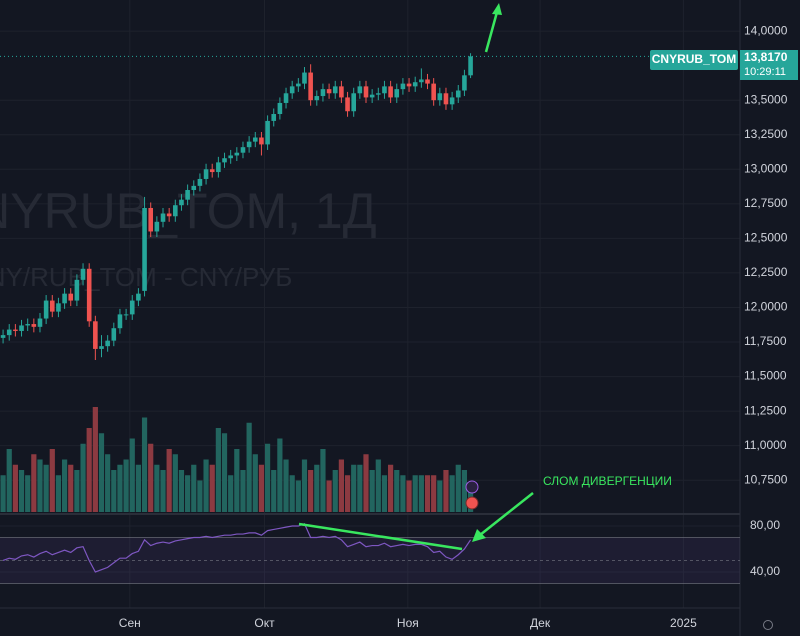 This screenshot has height=636, width=800. What do you see at coordinates (237, 547) in the screenshot?
I see `rsi-line` at bounding box center [237, 547].